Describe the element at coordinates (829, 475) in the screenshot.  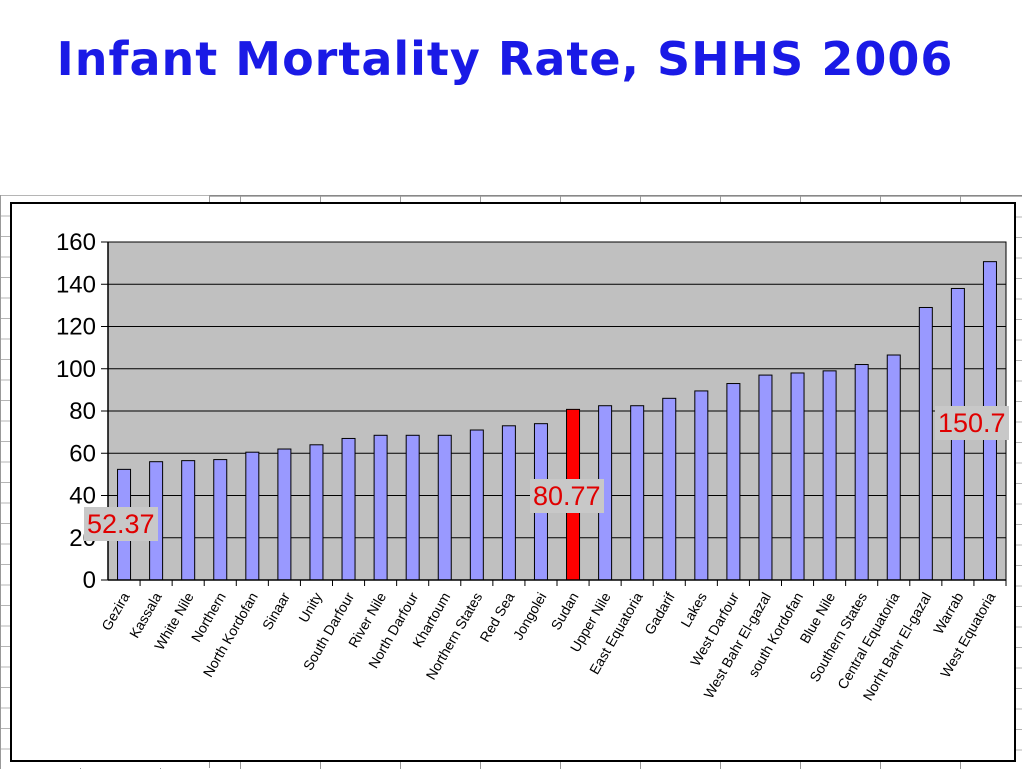
I see `bar-blue-nile` at that location.